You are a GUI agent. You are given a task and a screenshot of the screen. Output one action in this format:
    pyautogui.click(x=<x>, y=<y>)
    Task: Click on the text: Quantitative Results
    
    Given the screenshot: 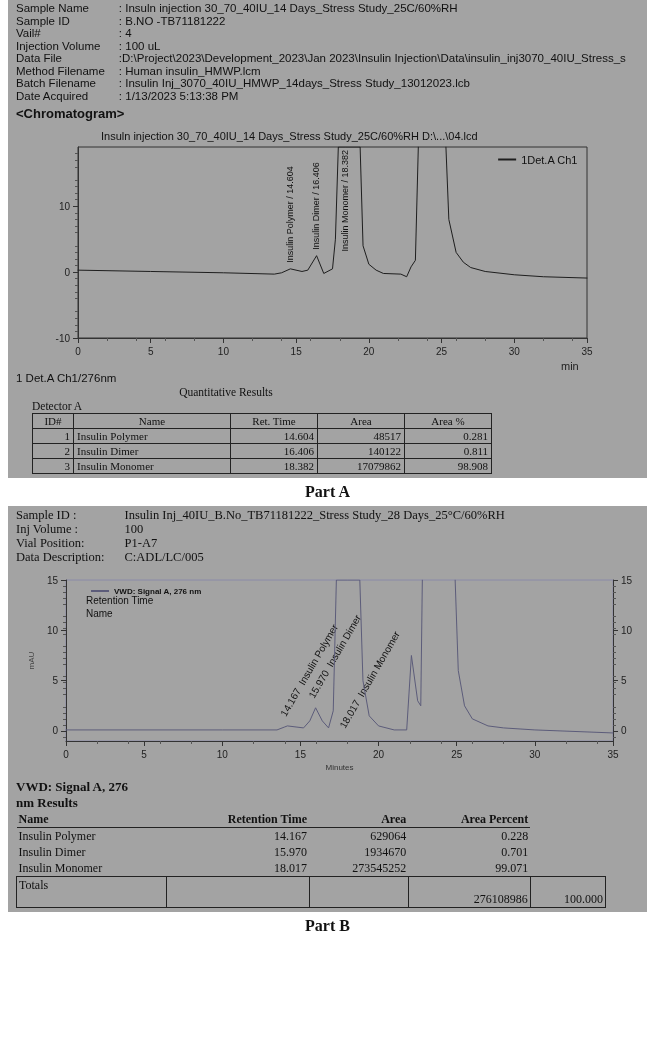 What is the action you would take?
    pyautogui.click(x=226, y=391)
    